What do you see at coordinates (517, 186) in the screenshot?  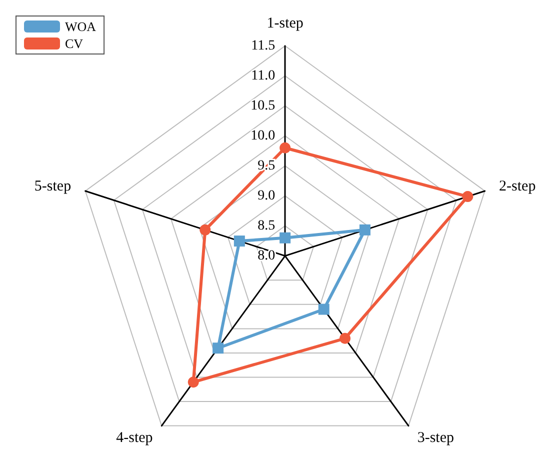 I see `spoke-label: 2-step` at bounding box center [517, 186].